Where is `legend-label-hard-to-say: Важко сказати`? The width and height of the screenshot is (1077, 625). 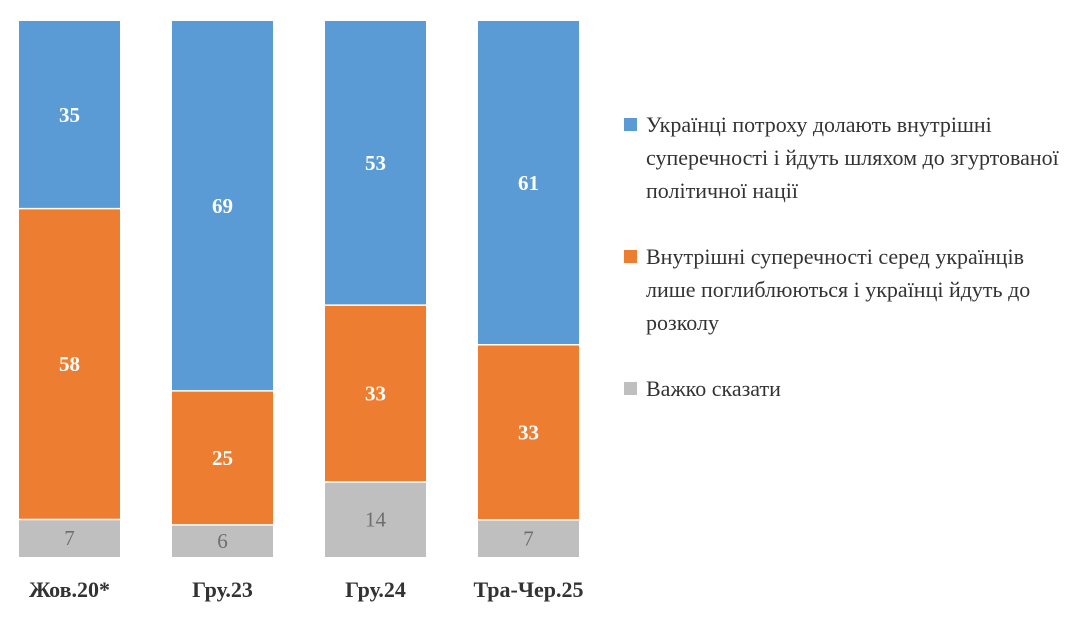
legend-label-hard-to-say: Важко сказати is located at coordinates (713, 388).